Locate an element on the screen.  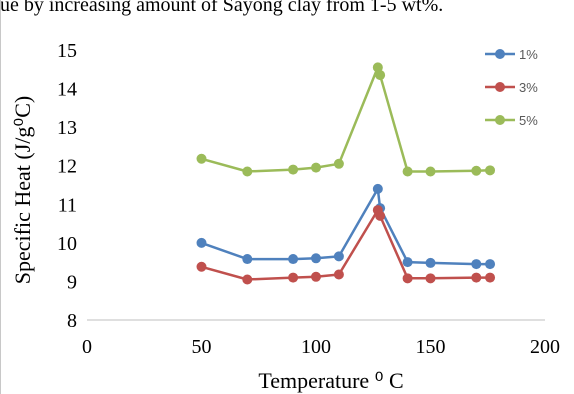
legend-label: 3% is located at coordinates (528, 87).